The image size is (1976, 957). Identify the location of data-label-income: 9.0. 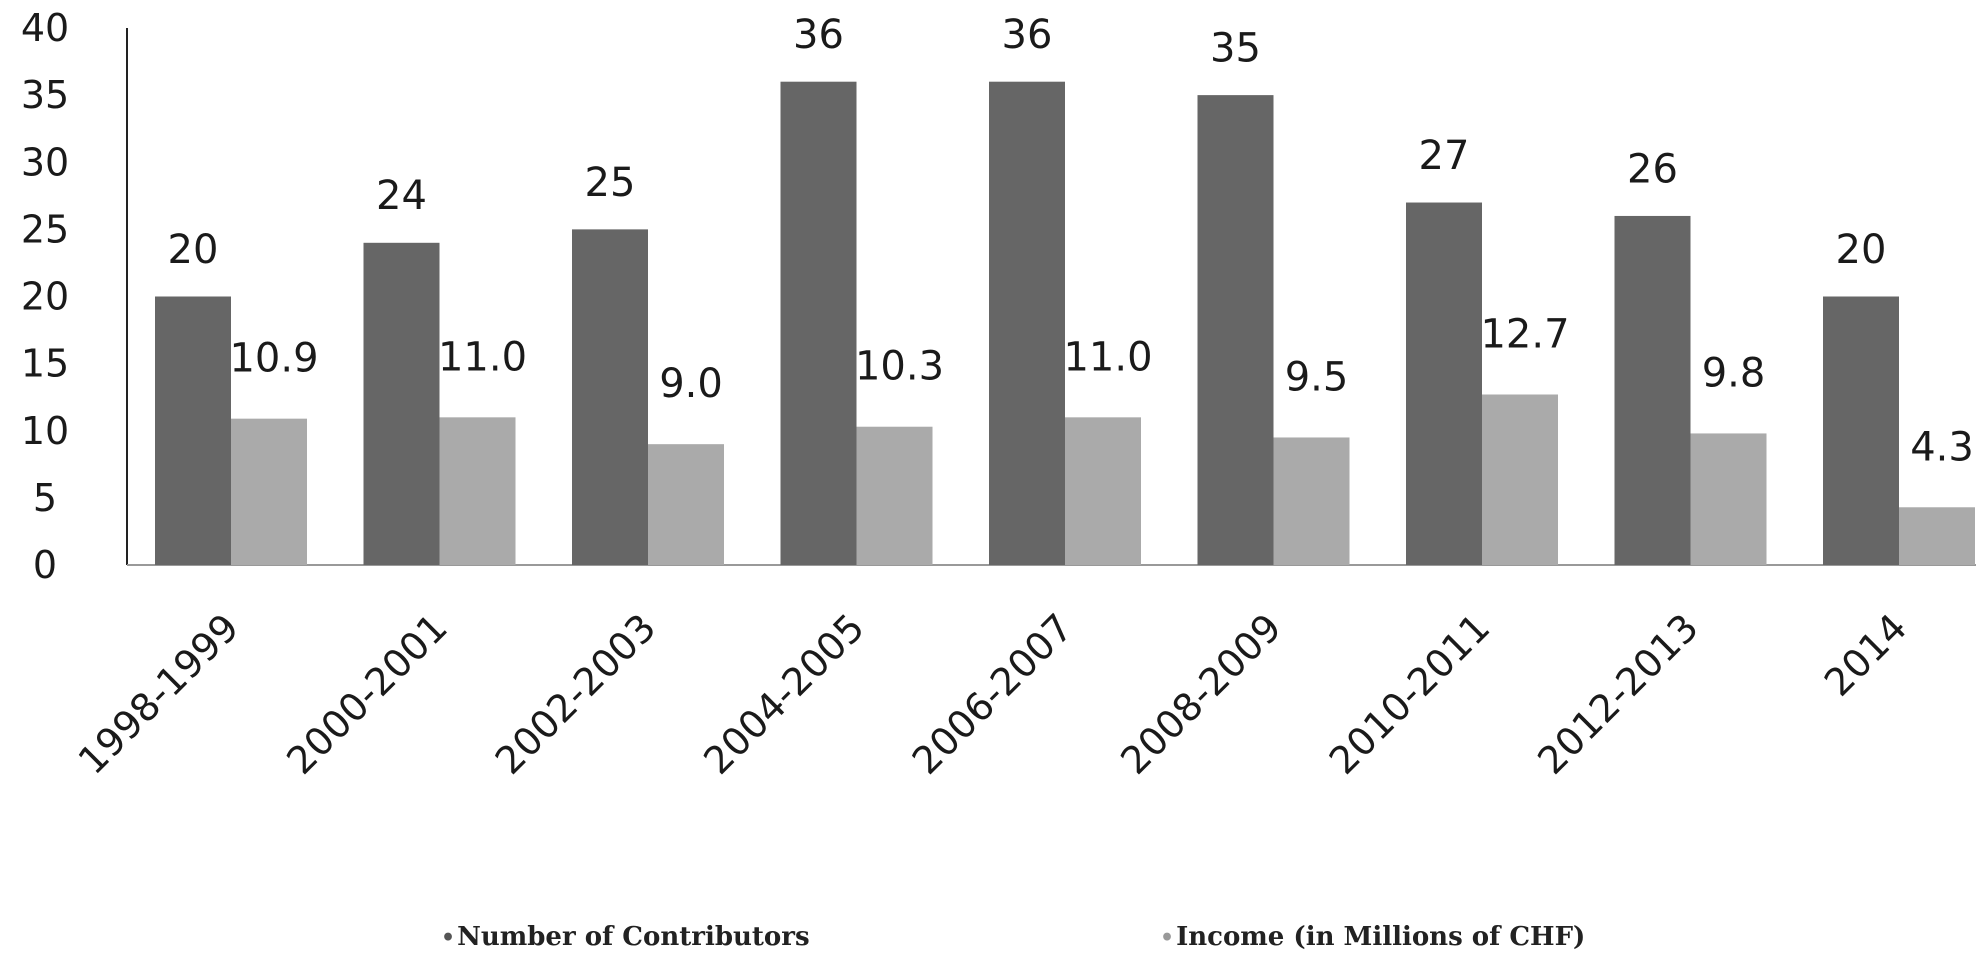
(691, 384).